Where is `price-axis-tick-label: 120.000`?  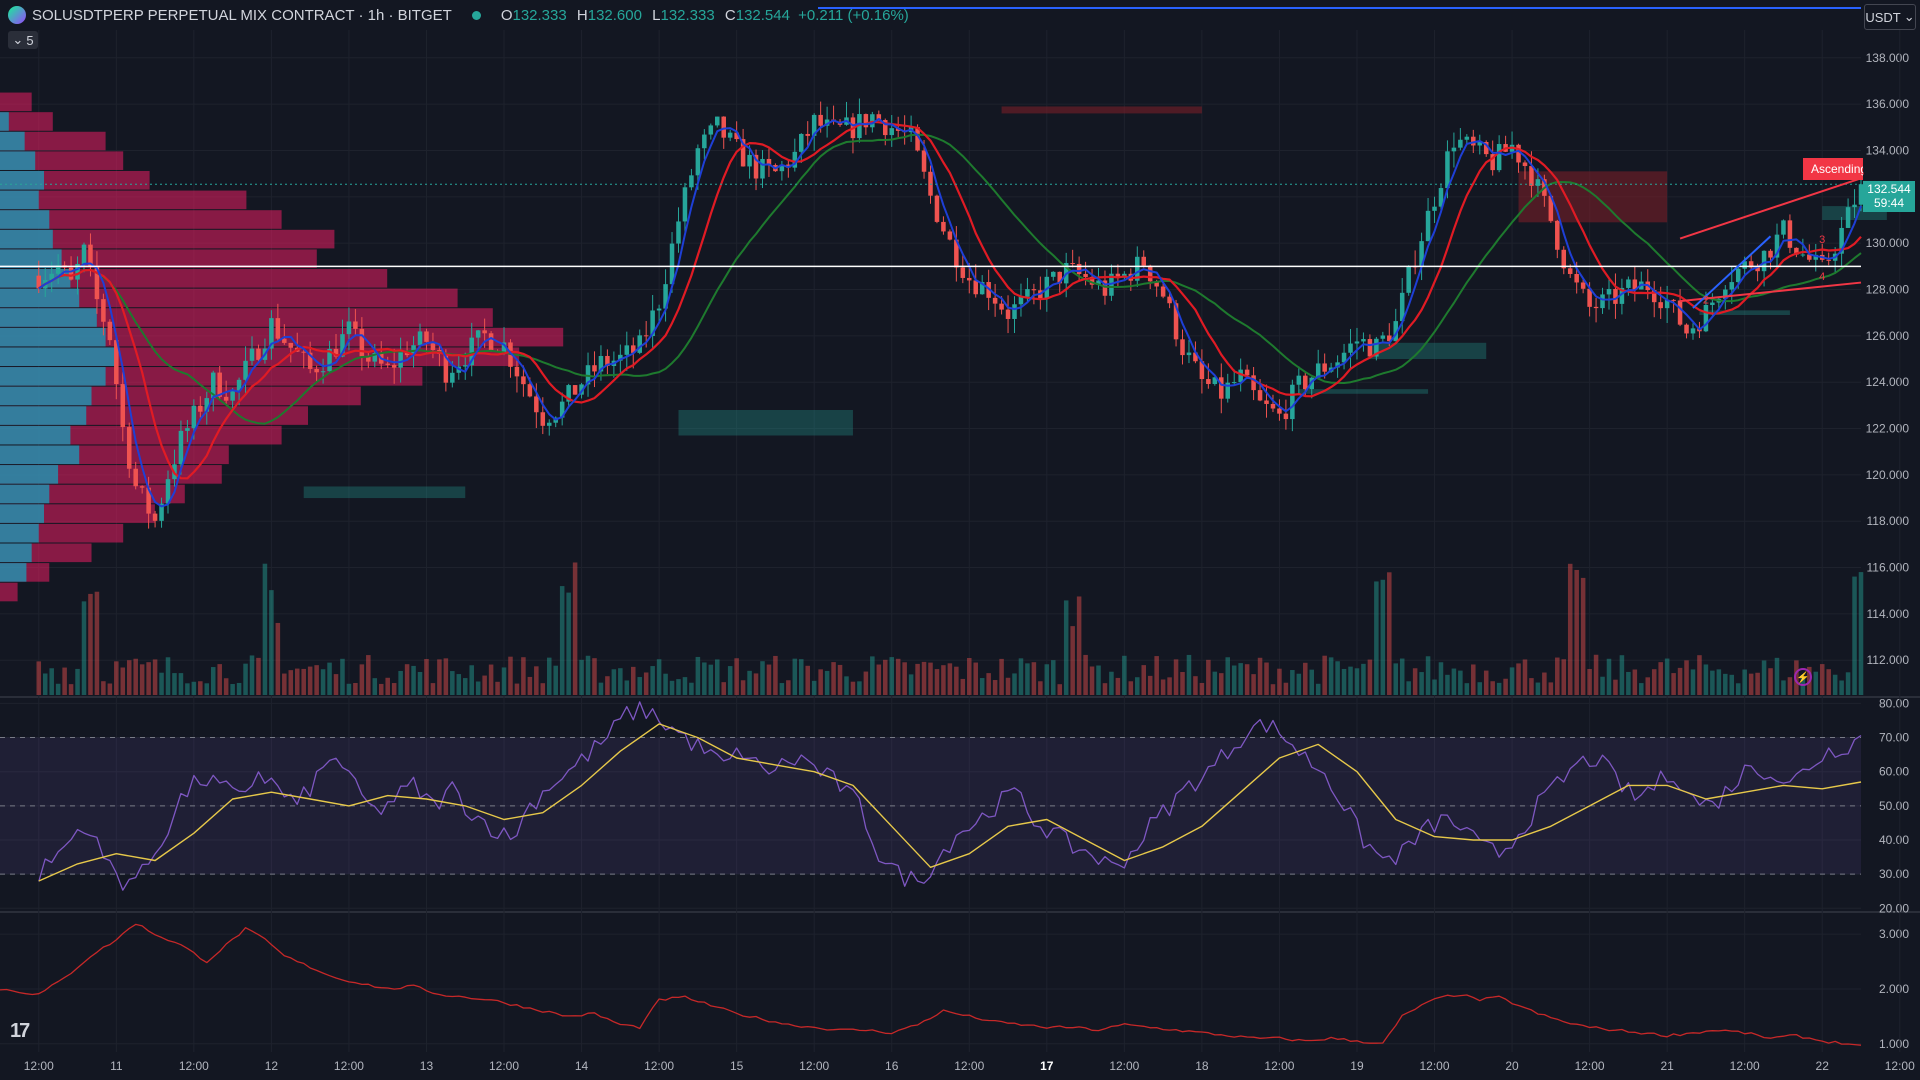
price-axis-tick-label: 120.000 is located at coordinates (1888, 475).